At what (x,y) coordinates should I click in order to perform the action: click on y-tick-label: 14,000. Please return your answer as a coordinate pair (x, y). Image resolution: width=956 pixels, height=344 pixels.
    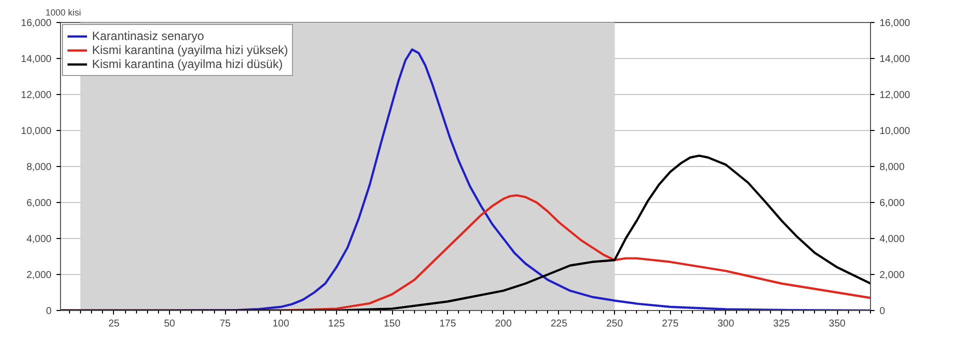
    Looking at the image, I should click on (36, 59).